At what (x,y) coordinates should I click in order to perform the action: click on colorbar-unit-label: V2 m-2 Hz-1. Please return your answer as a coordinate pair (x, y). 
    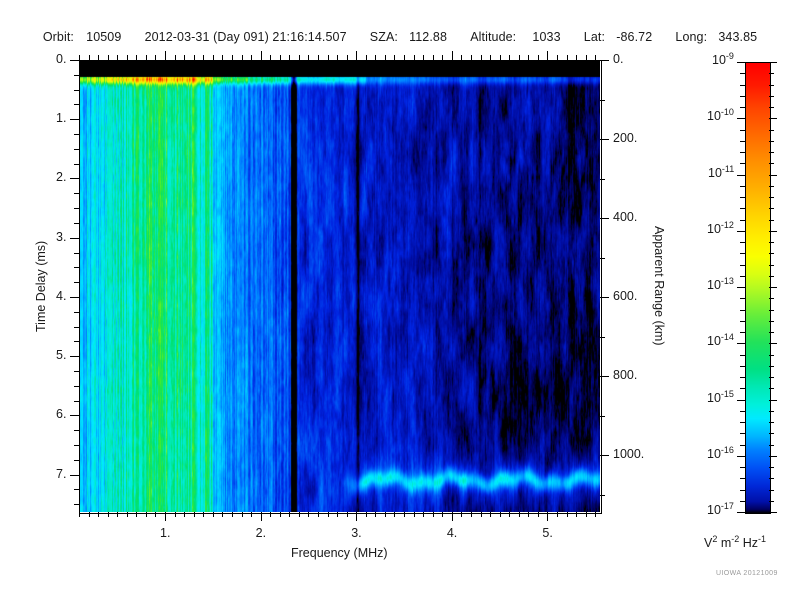
    Looking at the image, I should click on (735, 541).